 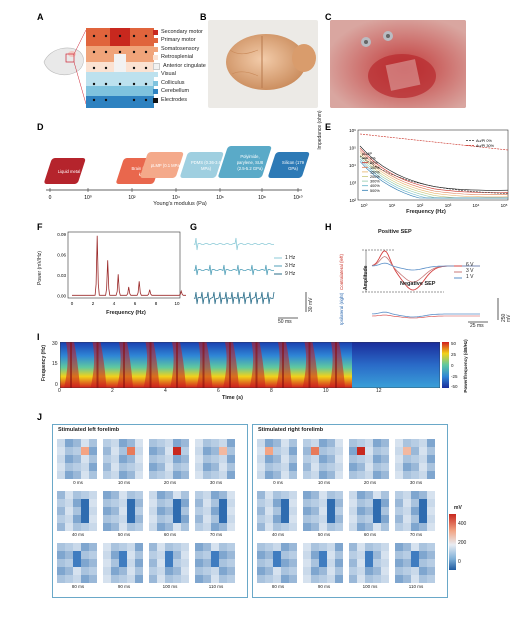 What do you see at coordinates (179, 41) in the screenshot?
I see `legend-item: Primary motor` at bounding box center [179, 41].